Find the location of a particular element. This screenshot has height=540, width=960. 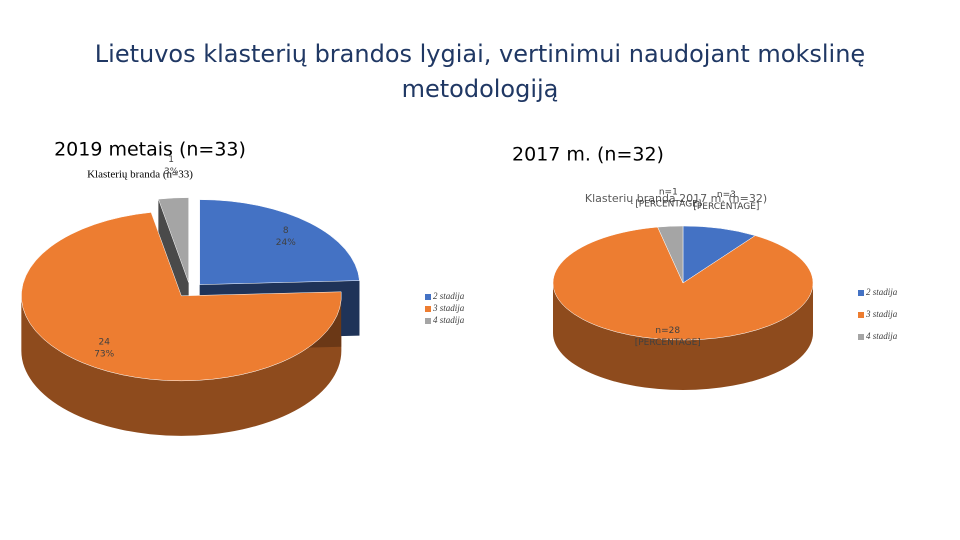

data-label: 8 is located at coordinates (286, 231).